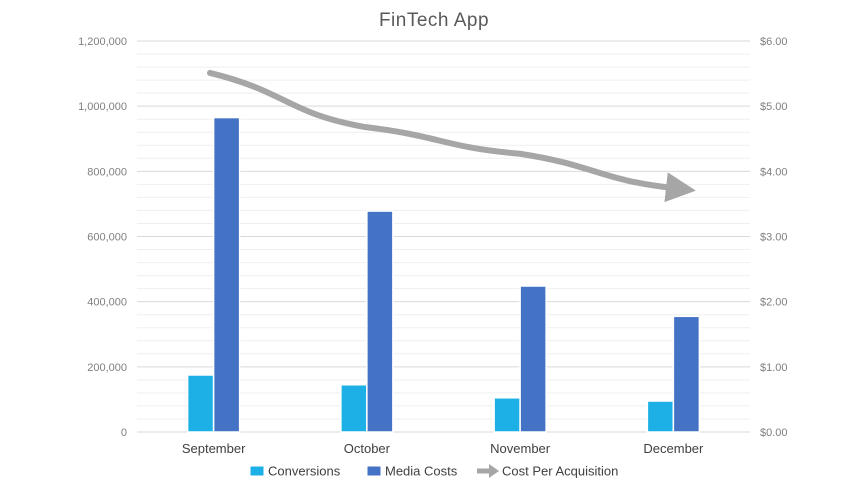 This screenshot has width=868, height=489. Describe the element at coordinates (673, 448) in the screenshot. I see `category-label: December` at that location.